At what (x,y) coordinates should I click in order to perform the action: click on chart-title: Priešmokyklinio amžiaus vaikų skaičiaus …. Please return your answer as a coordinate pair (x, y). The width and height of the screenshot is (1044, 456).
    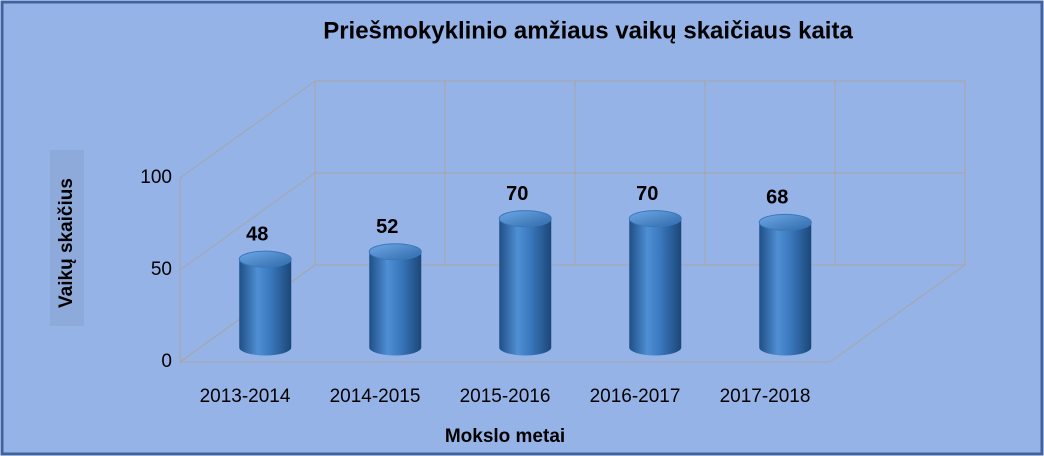
    Looking at the image, I should click on (588, 30).